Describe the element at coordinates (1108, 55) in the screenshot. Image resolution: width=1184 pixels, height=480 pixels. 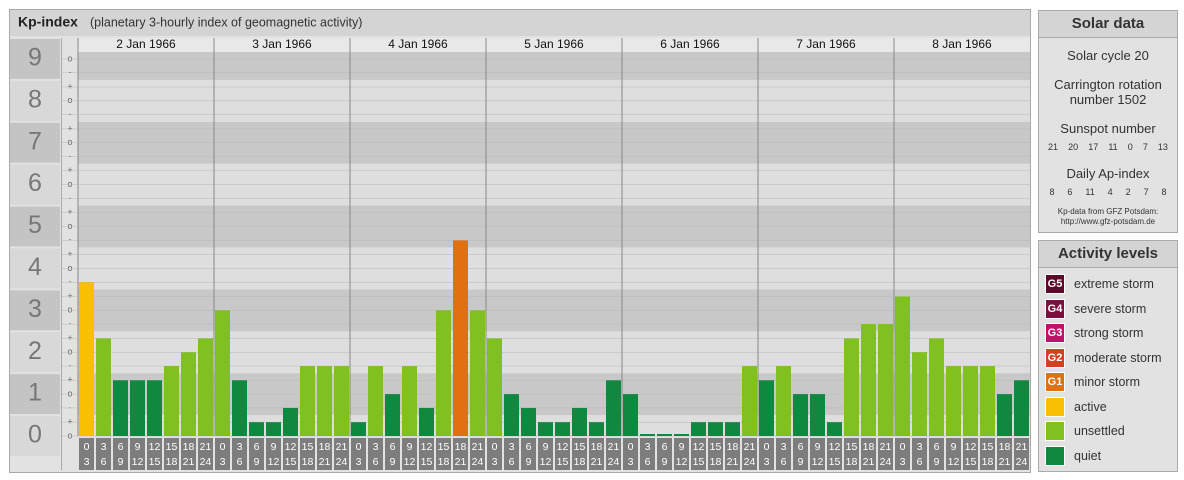
I see `solar-cycle: Solar cycle 20` at that location.